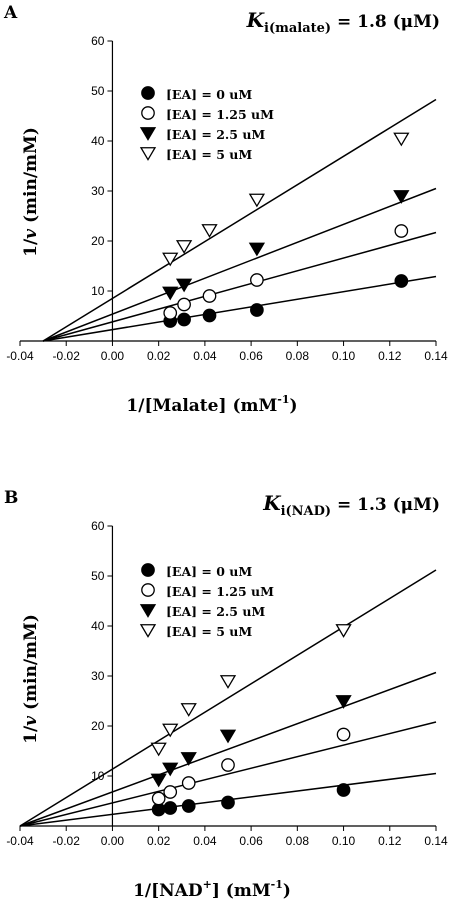  I want to click on x-axis-title-sup: -1, so click(283, 399).